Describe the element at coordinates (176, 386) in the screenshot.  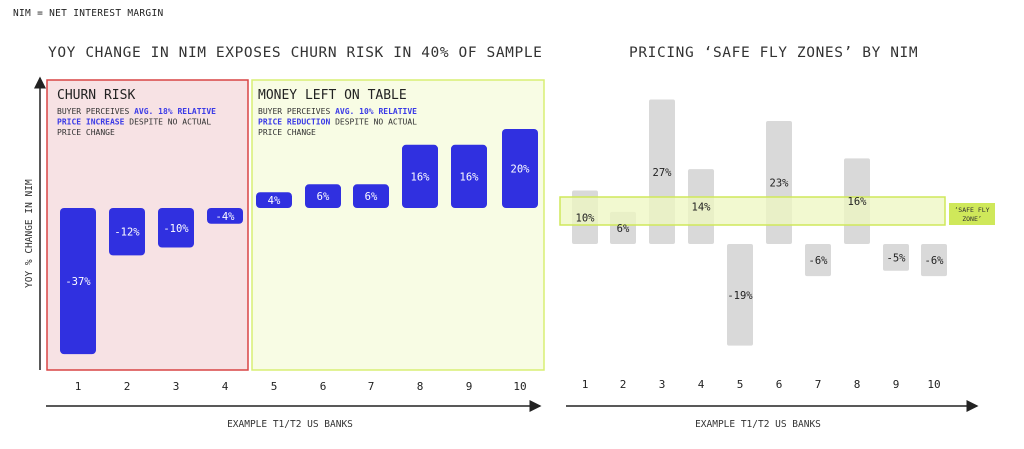
I see `tick-left-3: 3` at that location.